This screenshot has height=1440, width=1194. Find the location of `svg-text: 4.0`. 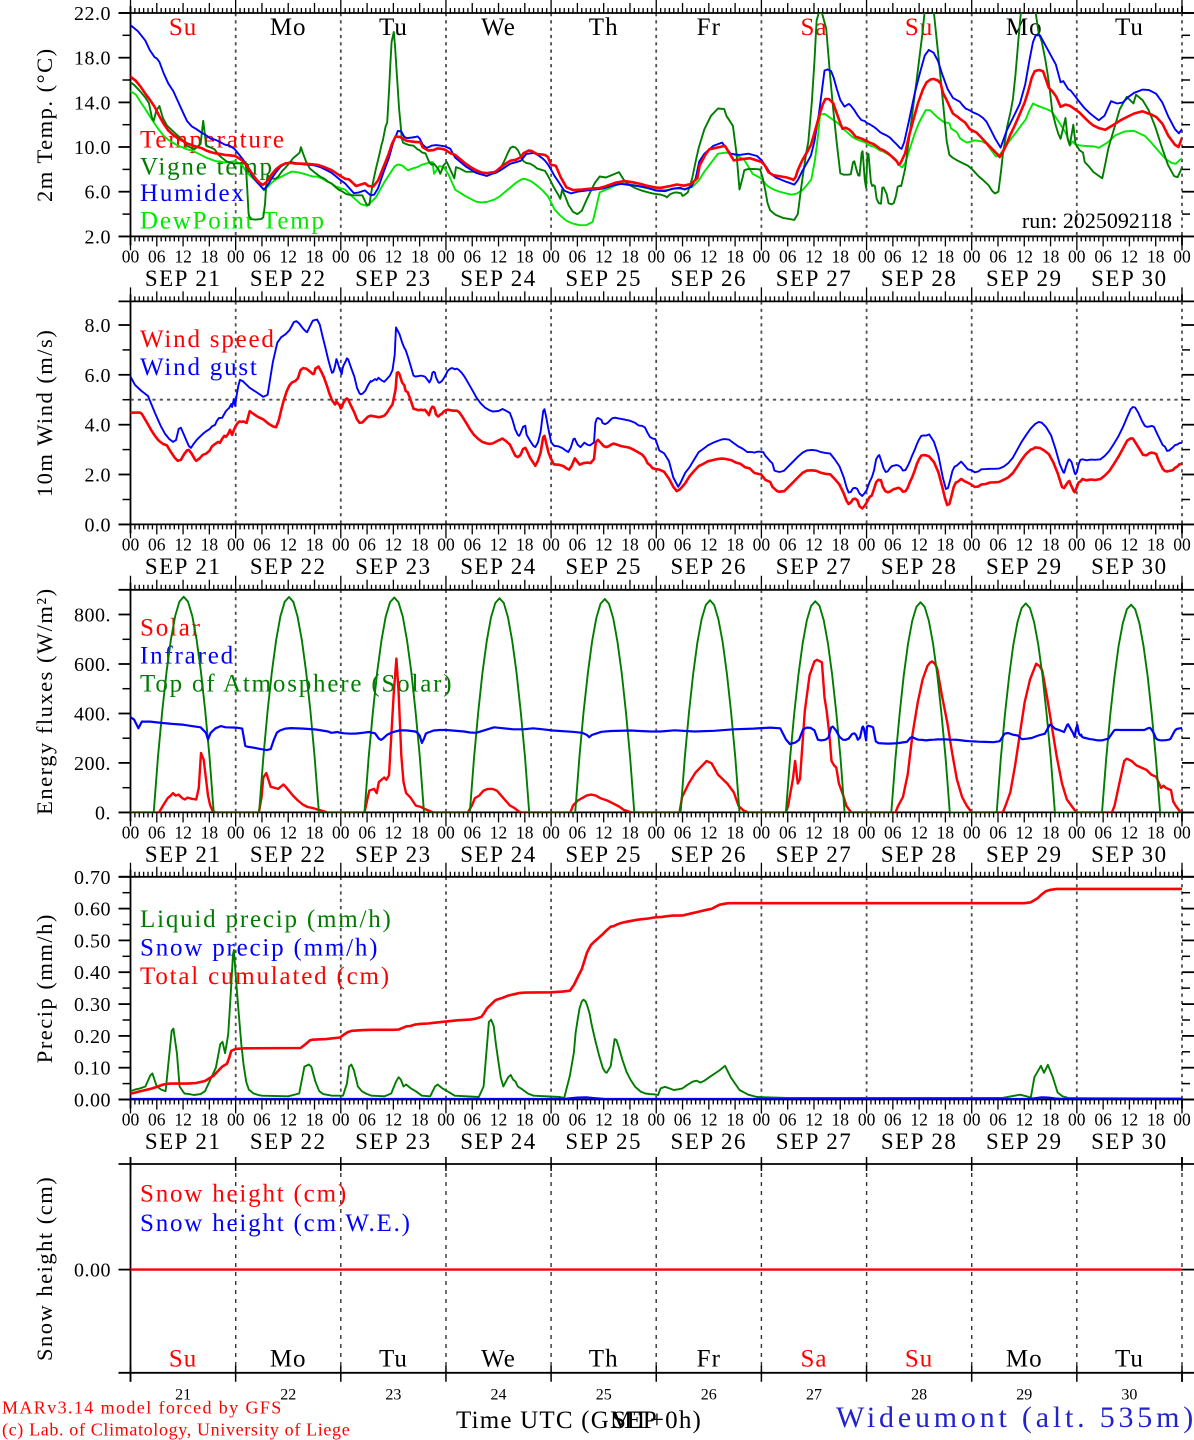

svg-text: 4.0 is located at coordinates (98, 426).